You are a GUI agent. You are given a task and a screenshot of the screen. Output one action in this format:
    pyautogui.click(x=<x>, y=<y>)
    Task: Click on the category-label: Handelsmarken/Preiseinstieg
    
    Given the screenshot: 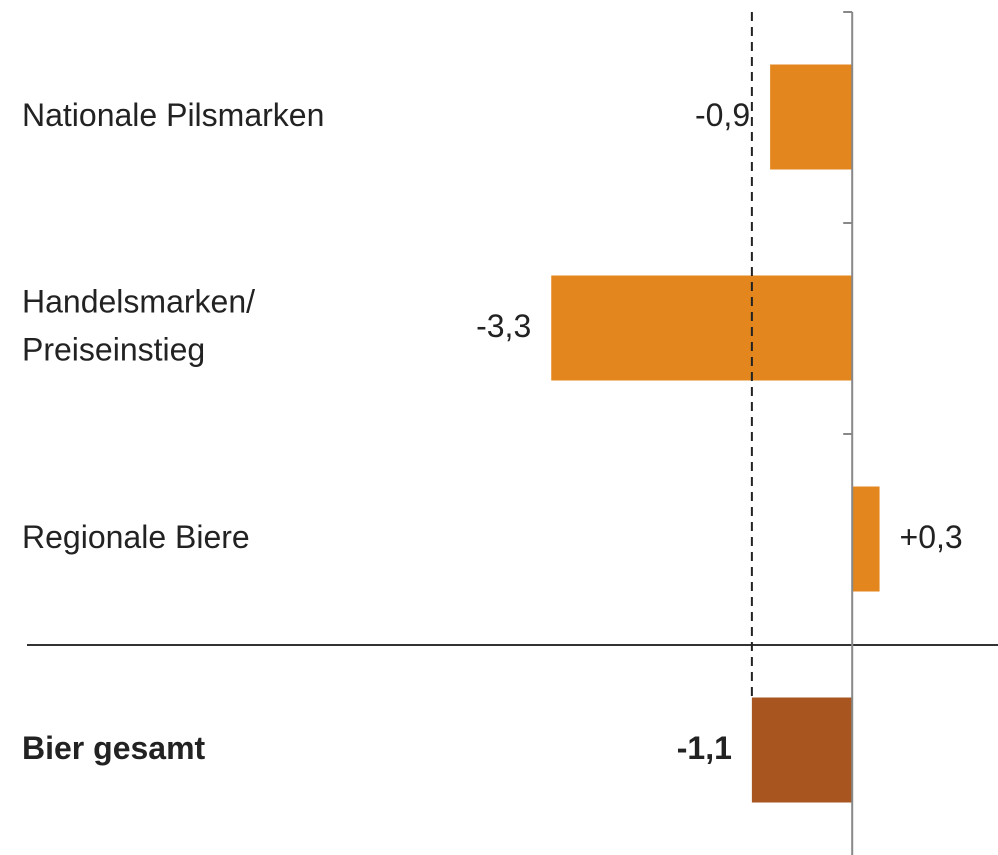 What is the action you would take?
    pyautogui.click(x=138, y=326)
    